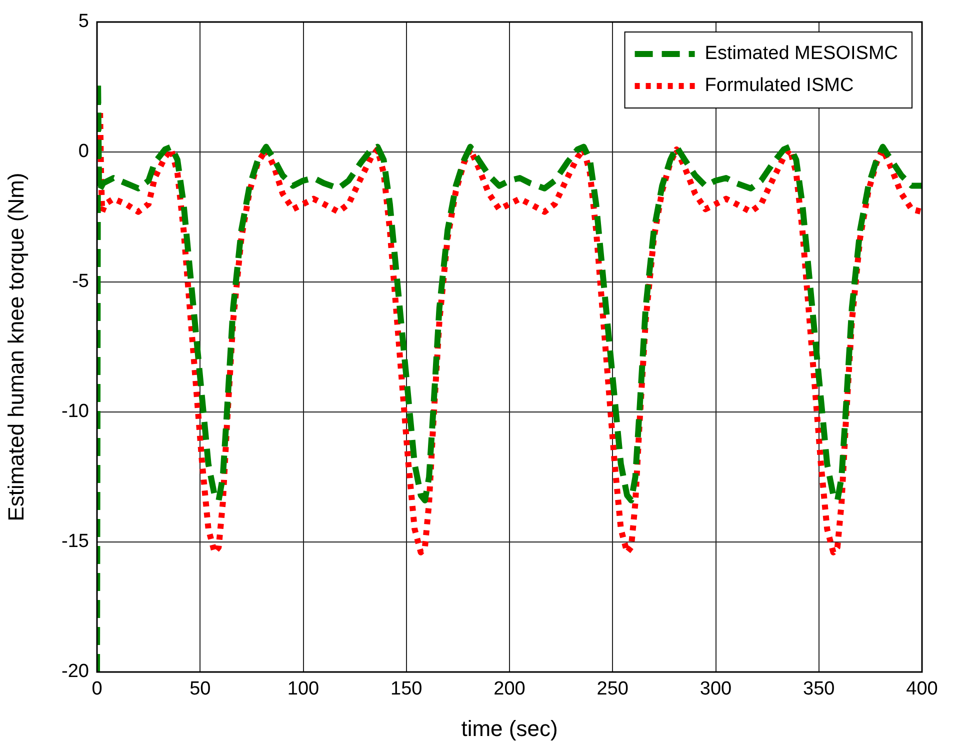  What do you see at coordinates (97, 689) in the screenshot?
I see `x-tick-label: 0` at bounding box center [97, 689].